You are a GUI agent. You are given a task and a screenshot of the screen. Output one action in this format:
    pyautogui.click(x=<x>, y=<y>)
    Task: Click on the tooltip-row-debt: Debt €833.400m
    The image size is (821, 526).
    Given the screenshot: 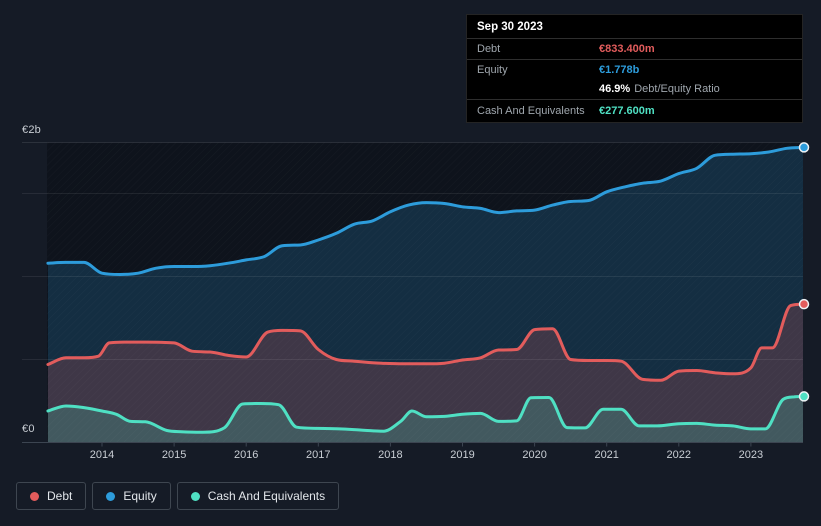 What is the action you would take?
    pyautogui.click(x=634, y=49)
    